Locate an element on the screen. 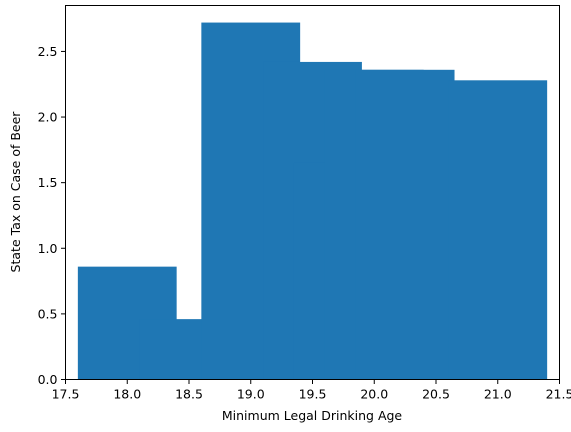 The height and width of the screenshot is (432, 571). x-tick-label: 19.0 is located at coordinates (251, 394).